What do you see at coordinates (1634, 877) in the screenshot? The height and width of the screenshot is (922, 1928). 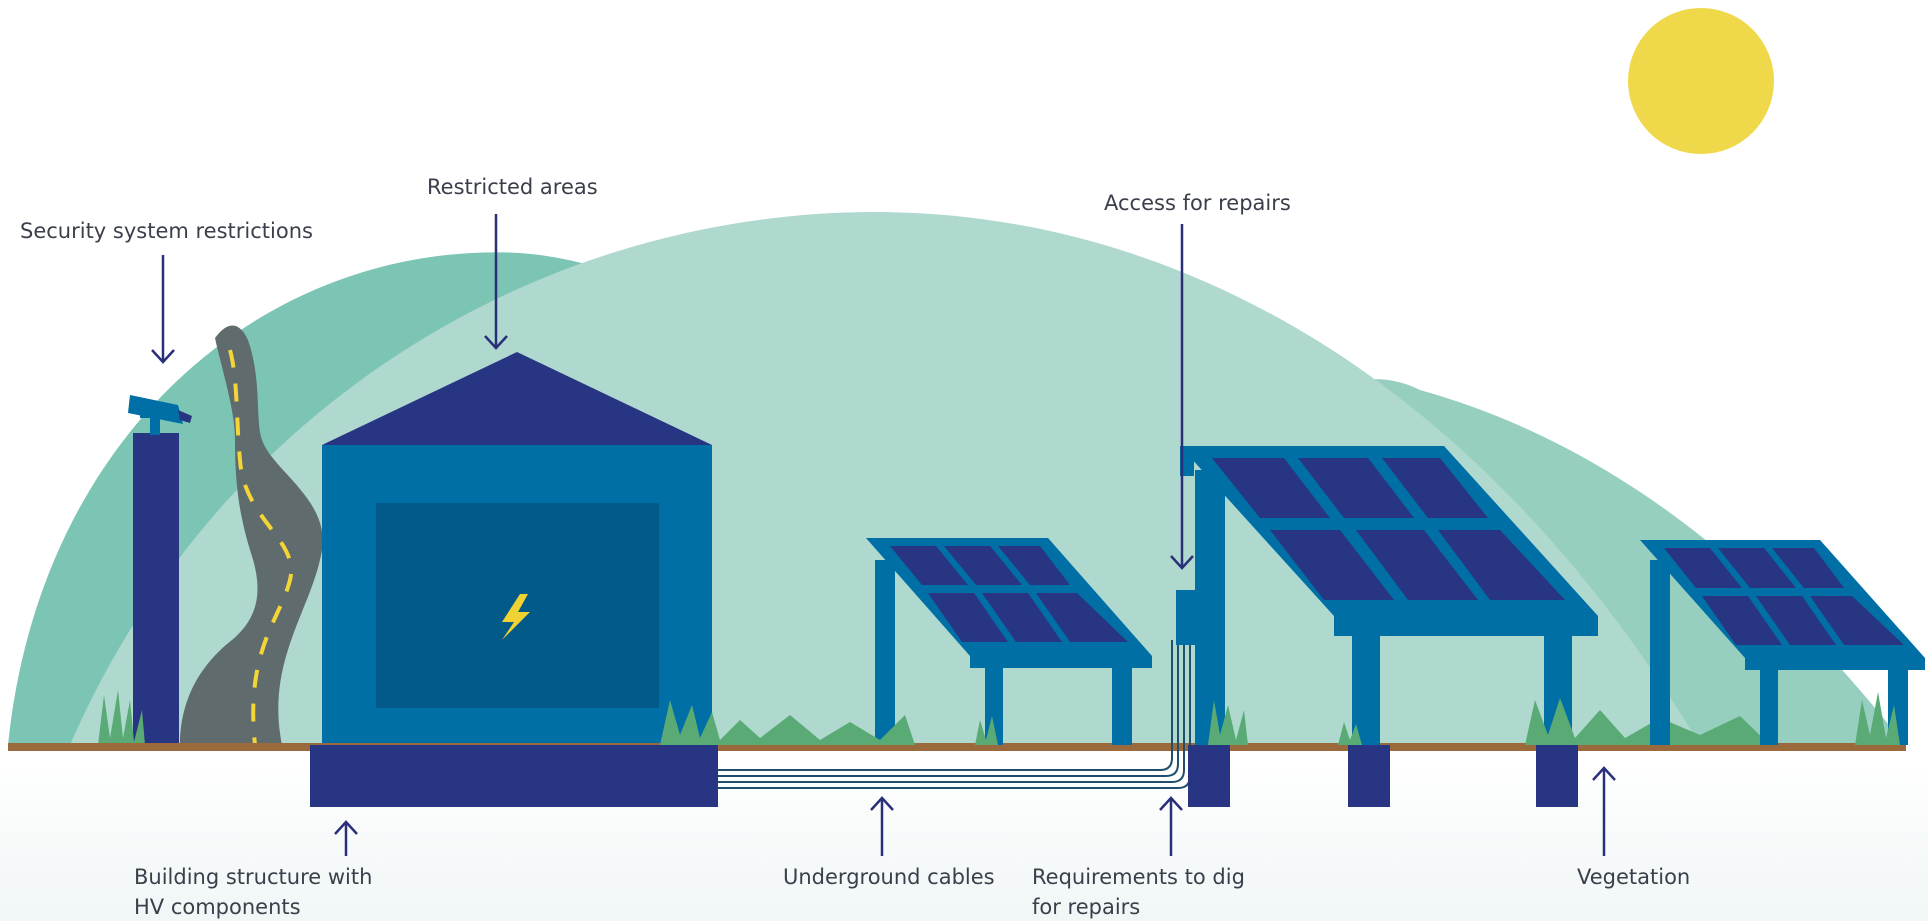 I see `label-vegetation: Vegetation` at bounding box center [1634, 877].